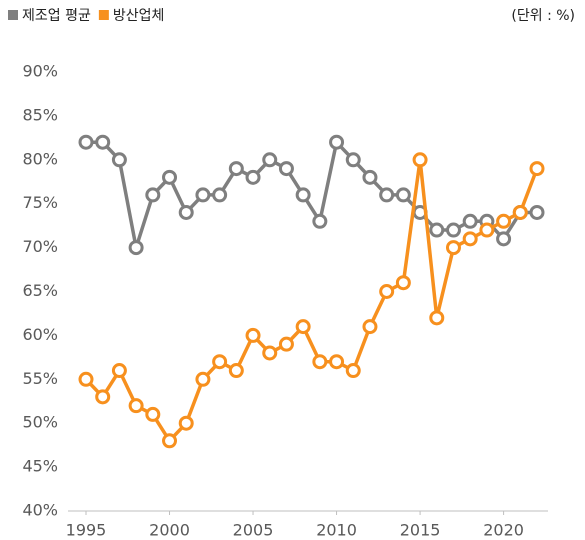 This screenshot has width=585, height=540. Describe the element at coordinates (56, 16) in the screenshot. I see `legend-label: 제조업 평균` at that location.